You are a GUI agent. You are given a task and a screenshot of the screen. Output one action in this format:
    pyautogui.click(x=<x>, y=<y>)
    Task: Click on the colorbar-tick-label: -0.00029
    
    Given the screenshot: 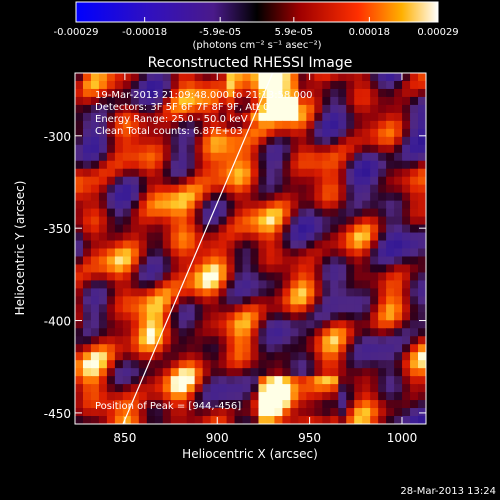 What is the action you would take?
    pyautogui.click(x=76, y=32)
    